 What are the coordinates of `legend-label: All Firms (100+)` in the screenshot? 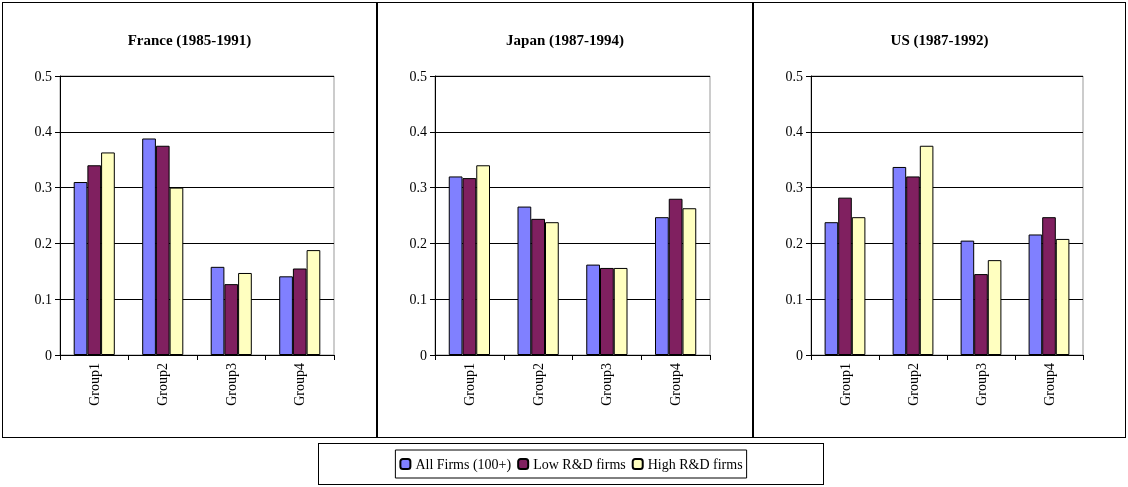 It's located at (463, 464).